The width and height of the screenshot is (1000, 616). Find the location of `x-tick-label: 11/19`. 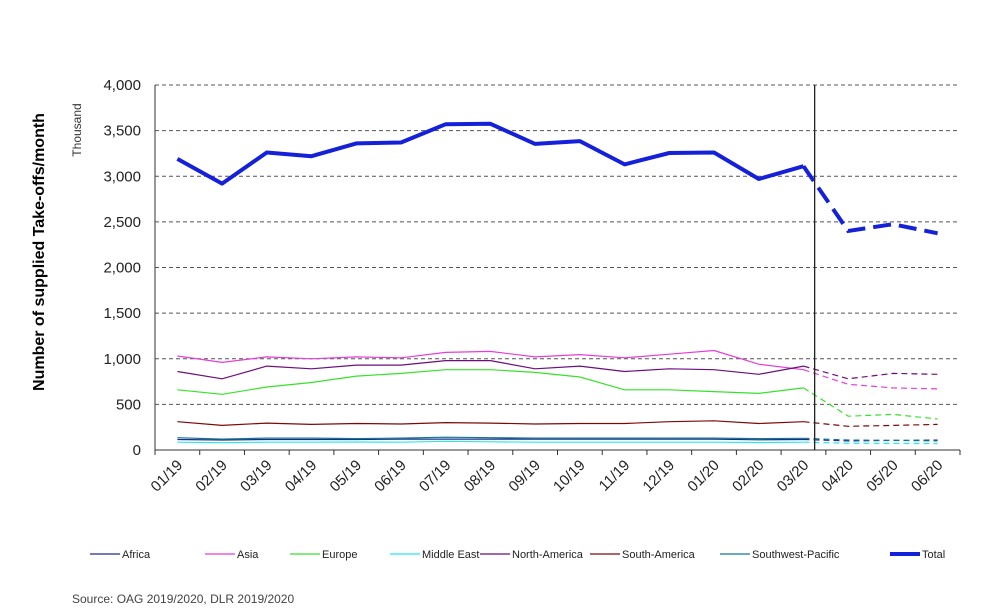

x-tick-label: 11/19 is located at coordinates (615, 476).